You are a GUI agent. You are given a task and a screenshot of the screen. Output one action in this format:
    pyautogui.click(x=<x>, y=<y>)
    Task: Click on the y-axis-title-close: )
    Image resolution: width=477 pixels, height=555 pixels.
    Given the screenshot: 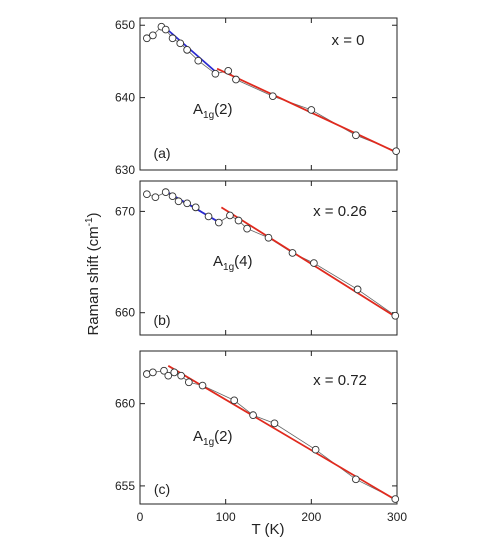 What is the action you would take?
    pyautogui.click(x=93, y=214)
    